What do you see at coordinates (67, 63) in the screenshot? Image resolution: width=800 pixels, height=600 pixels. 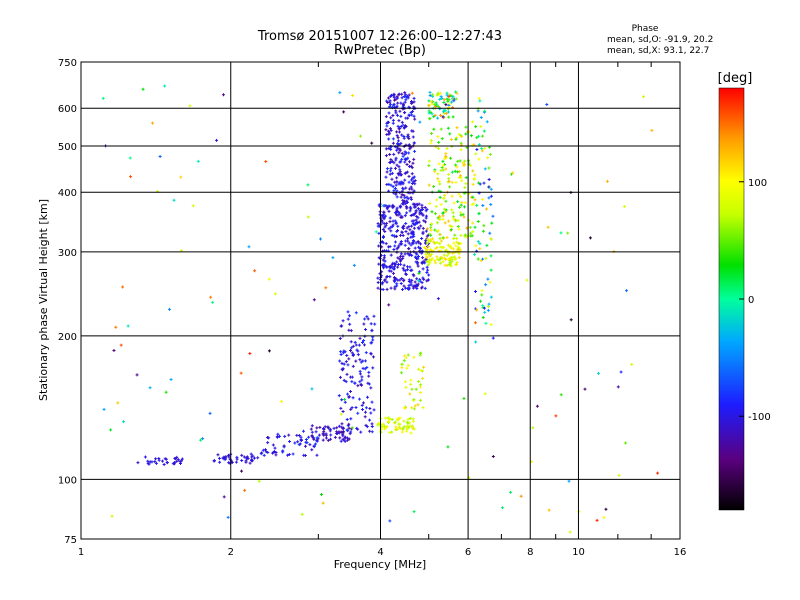 I see `y-tick-label: 750` at bounding box center [67, 63].